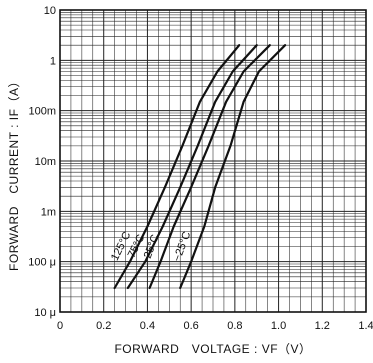  What do you see at coordinates (190, 326) in the screenshot?
I see `x-tick-label: 0.6` at bounding box center [190, 326].